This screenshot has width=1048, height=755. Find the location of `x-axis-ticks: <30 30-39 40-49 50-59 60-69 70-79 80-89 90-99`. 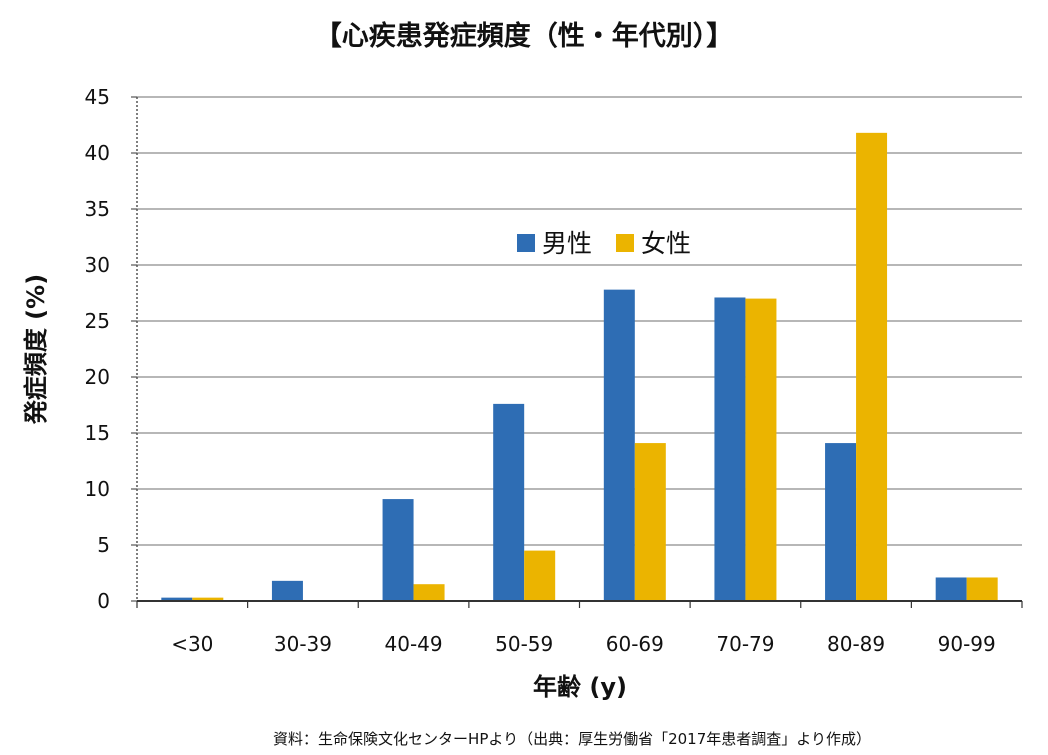

x-axis-ticks: <30 30-39 40-49 50-59 60-69 70-79 80-89 90-99 is located at coordinates (579, 628).